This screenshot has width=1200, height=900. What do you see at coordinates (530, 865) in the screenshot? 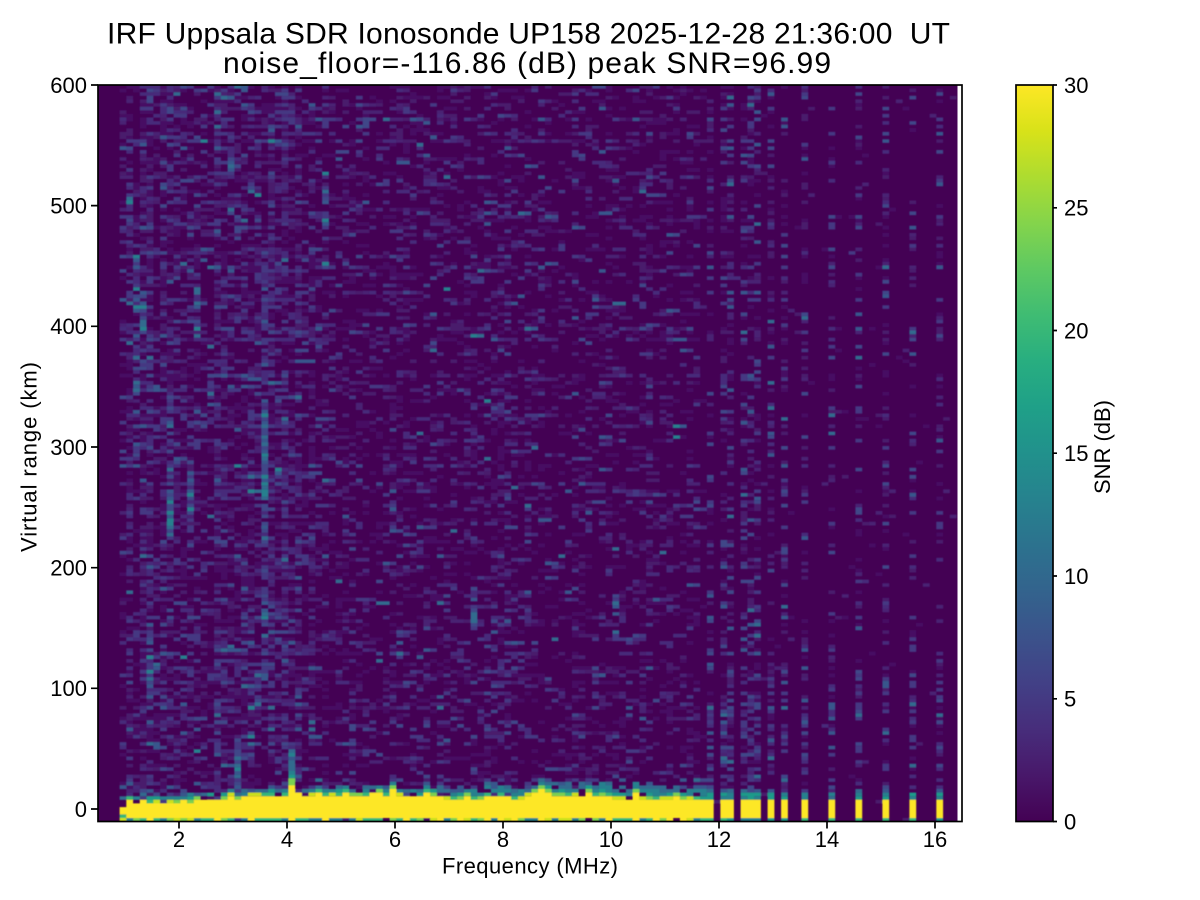
I see `svg-text: Frequency (MHz)` at bounding box center [530, 865].